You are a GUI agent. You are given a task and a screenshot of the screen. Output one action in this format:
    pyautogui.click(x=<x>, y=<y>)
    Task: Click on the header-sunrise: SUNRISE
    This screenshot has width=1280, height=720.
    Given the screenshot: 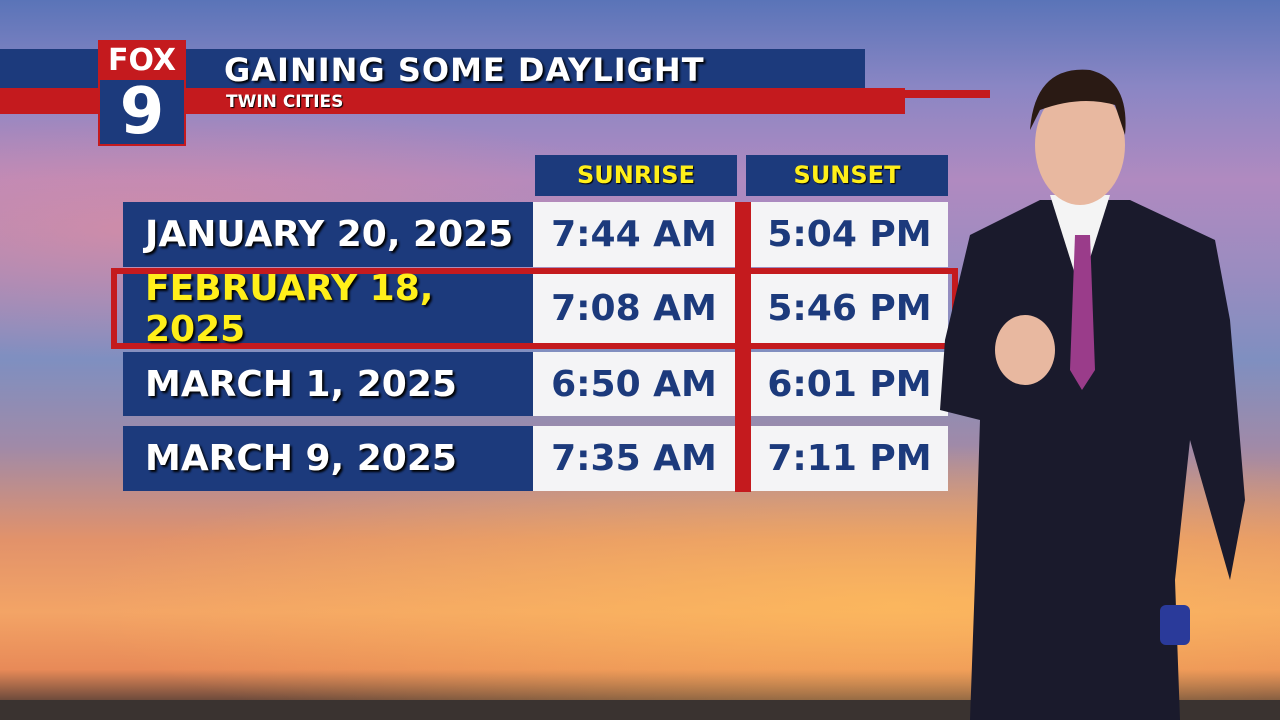 What is the action you would take?
    pyautogui.click(x=636, y=175)
    